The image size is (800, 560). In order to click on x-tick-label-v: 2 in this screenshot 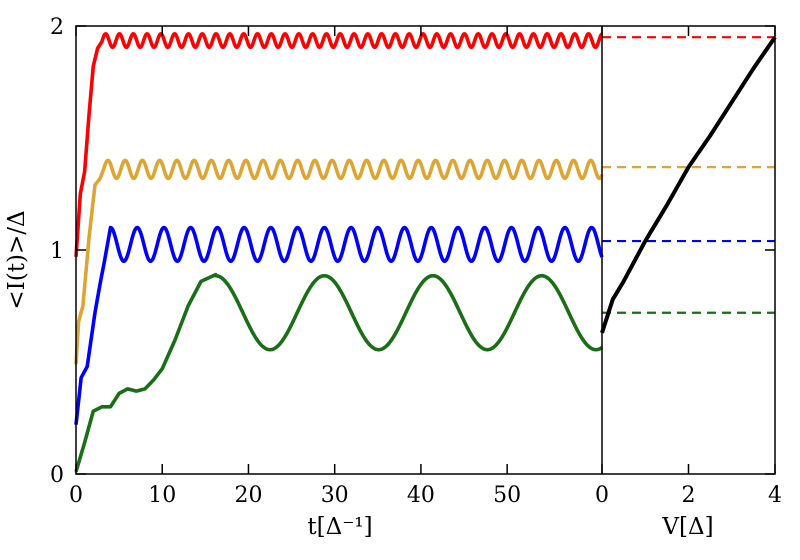, I will do `click(689, 495)`.